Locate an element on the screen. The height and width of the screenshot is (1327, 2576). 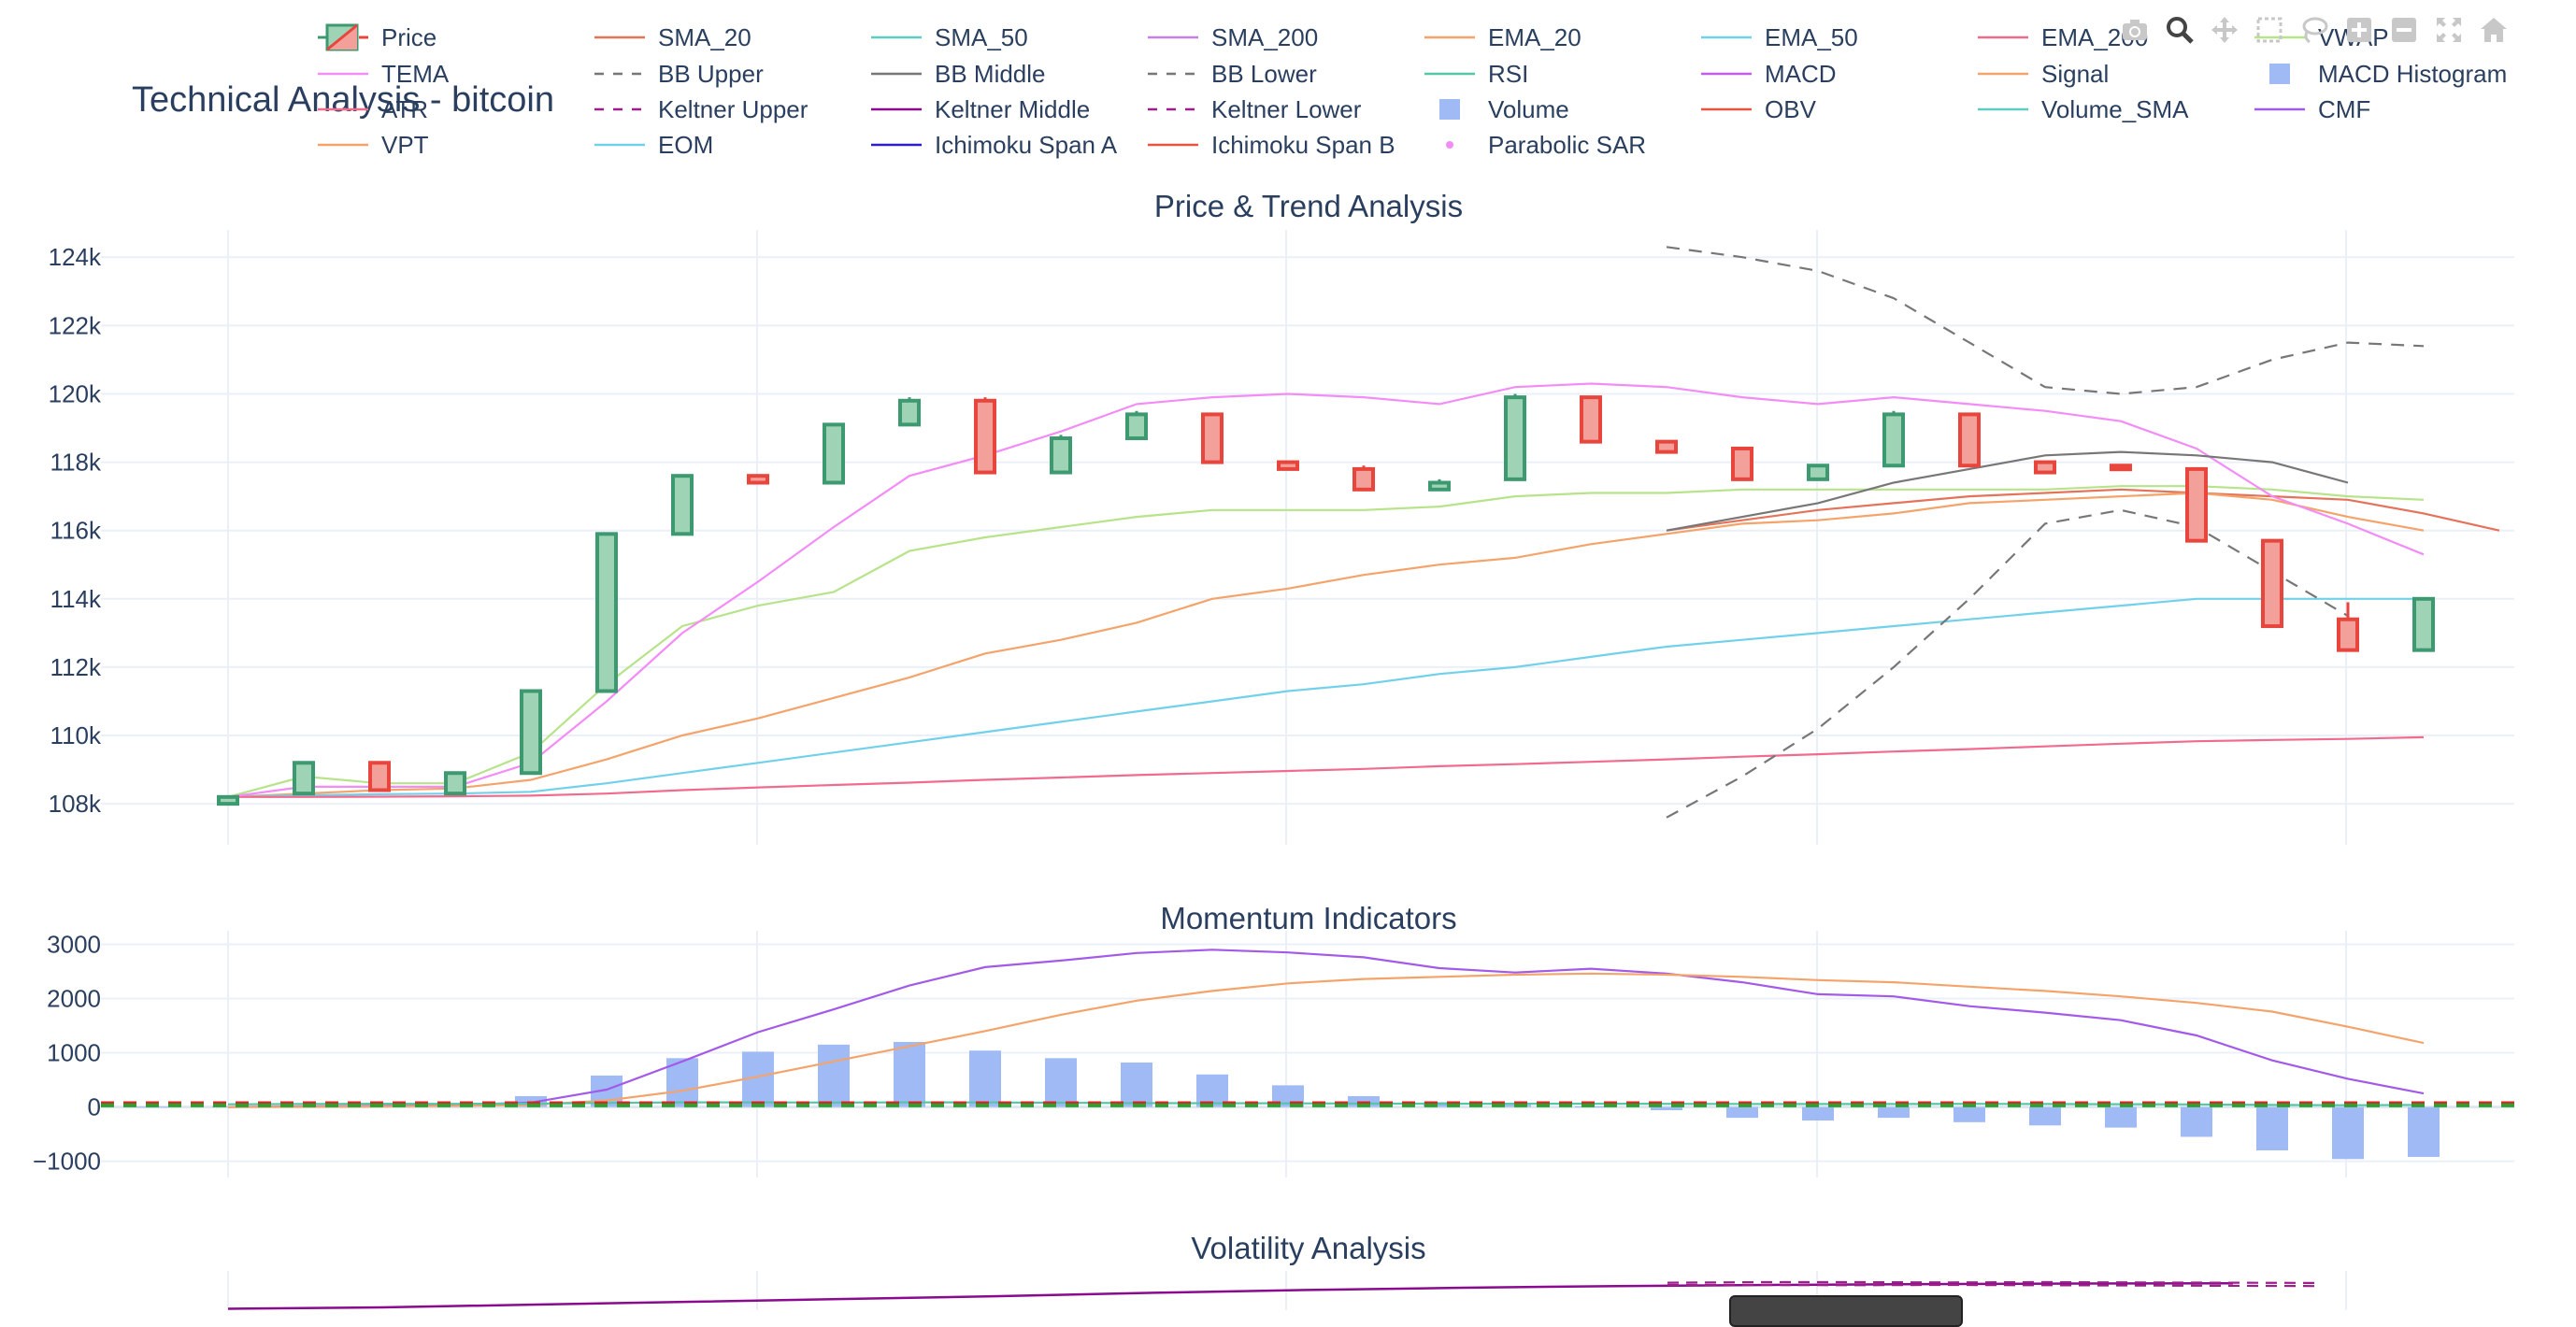
legend-item-bb-upper: BB Upper is located at coordinates (677, 74).